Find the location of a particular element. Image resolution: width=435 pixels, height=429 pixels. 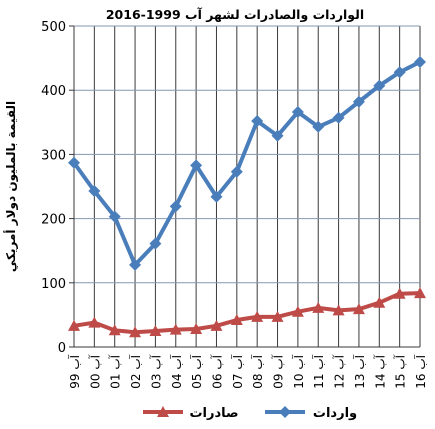

x-tick-label: آب 03 is located at coordinates (155, 371).